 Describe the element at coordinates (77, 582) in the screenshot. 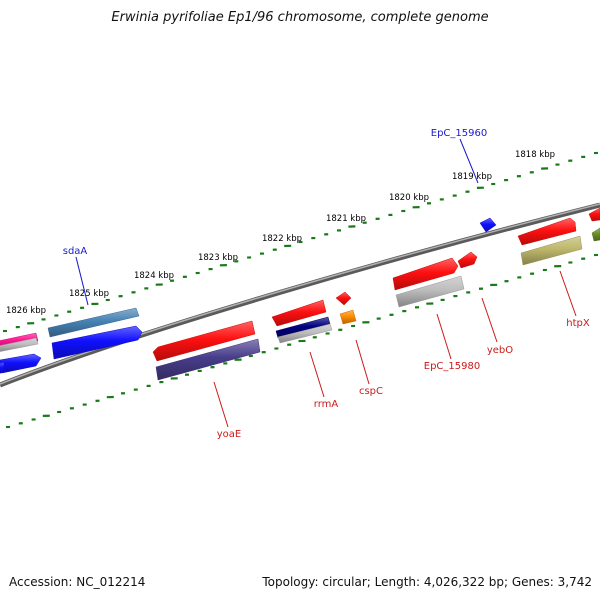

I see `accession-text: Accession: NC_012214` at that location.